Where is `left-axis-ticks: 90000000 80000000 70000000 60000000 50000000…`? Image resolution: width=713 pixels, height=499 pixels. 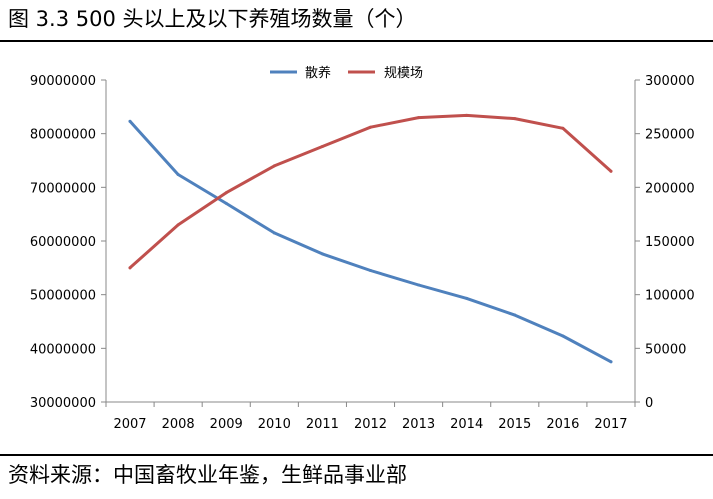 left-axis-ticks: 90000000 80000000 70000000 60000000 50000000… is located at coordinates (68, 242).